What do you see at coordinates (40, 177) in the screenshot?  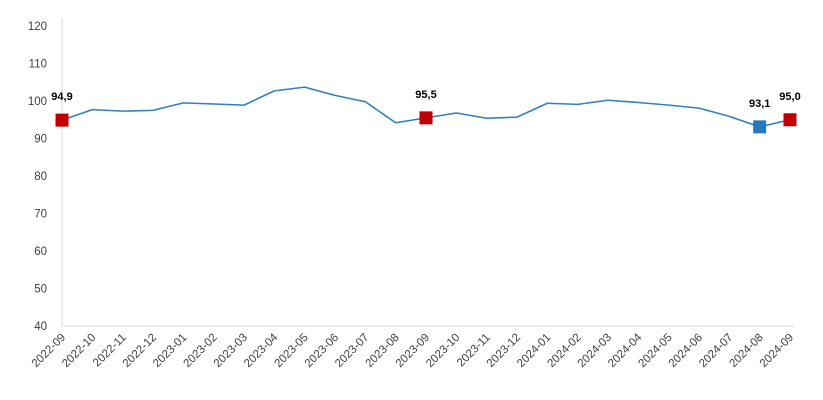 I see `y-tick-label: 80` at bounding box center [40, 177].